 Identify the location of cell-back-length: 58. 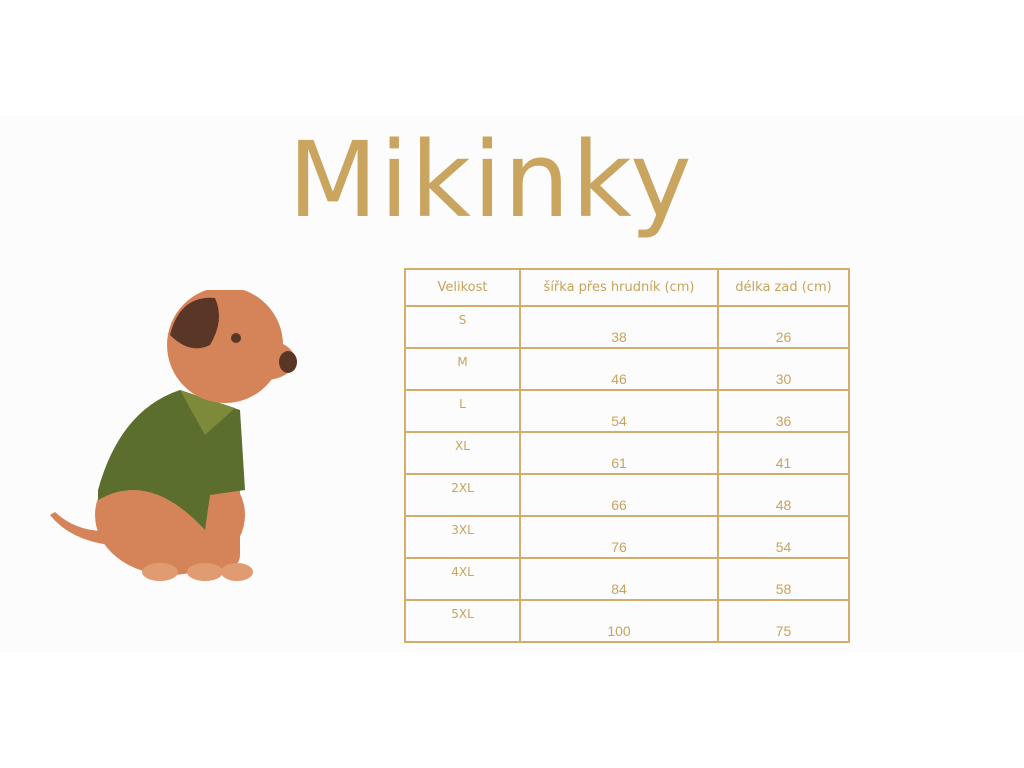
(783, 579).